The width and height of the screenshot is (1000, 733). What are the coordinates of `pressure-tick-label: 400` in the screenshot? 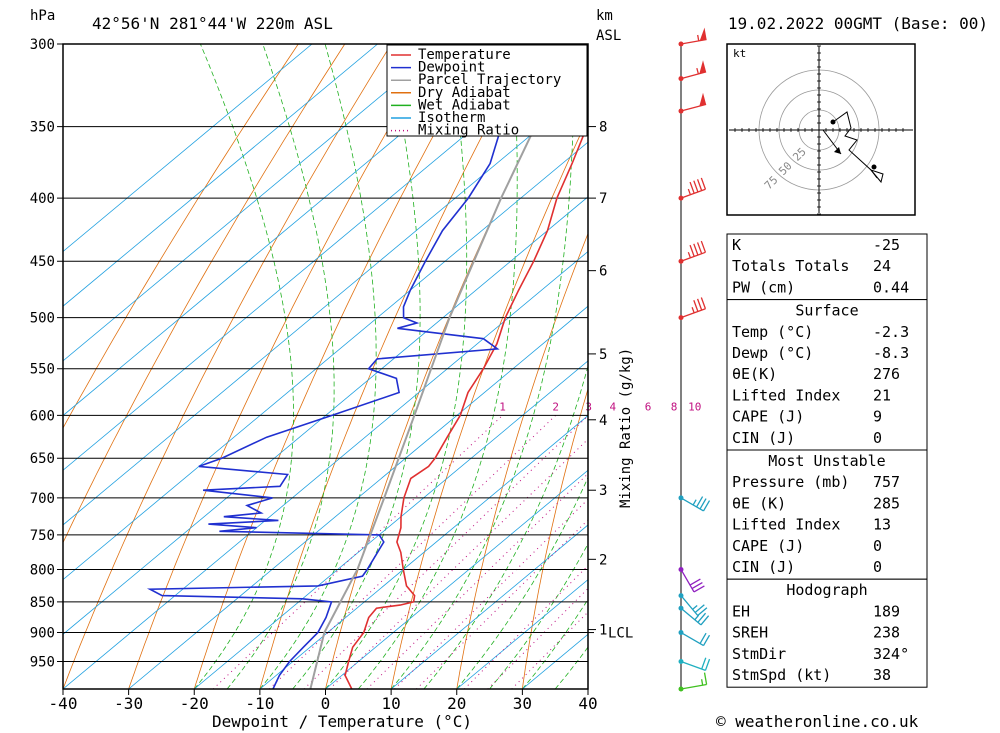 It's located at (42, 199).